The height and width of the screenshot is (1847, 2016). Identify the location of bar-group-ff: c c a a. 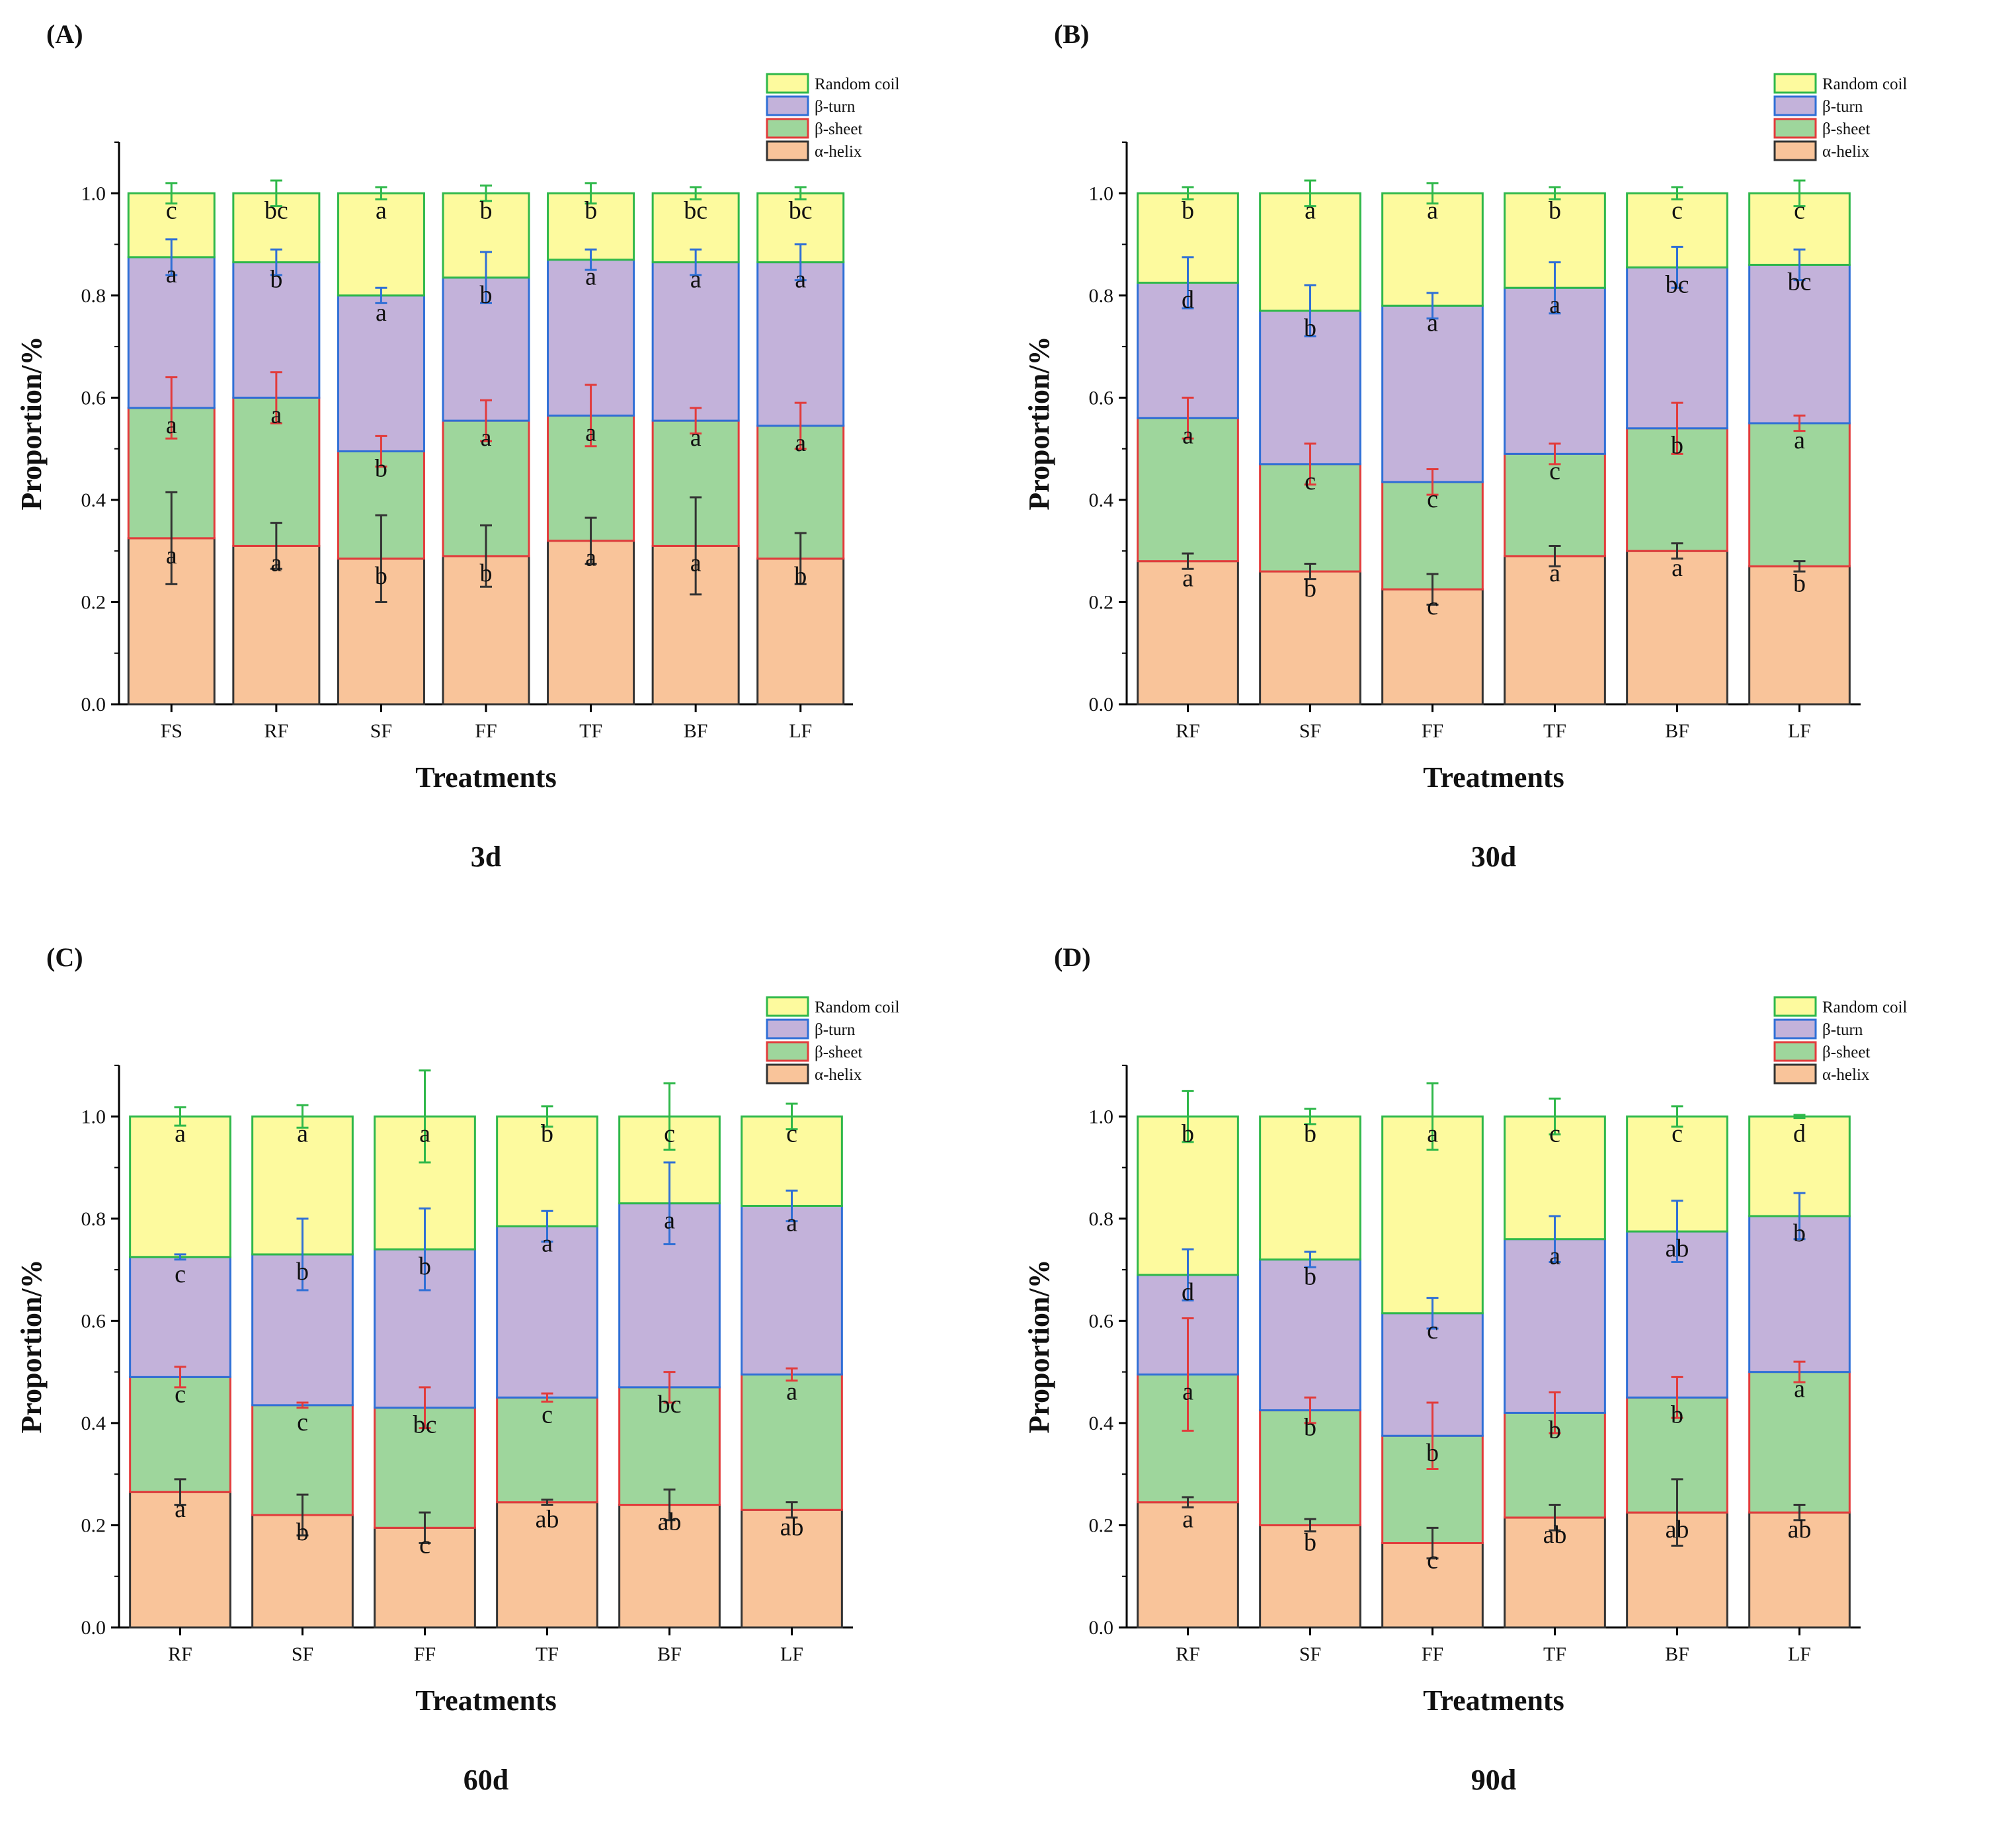
(1432, 444).